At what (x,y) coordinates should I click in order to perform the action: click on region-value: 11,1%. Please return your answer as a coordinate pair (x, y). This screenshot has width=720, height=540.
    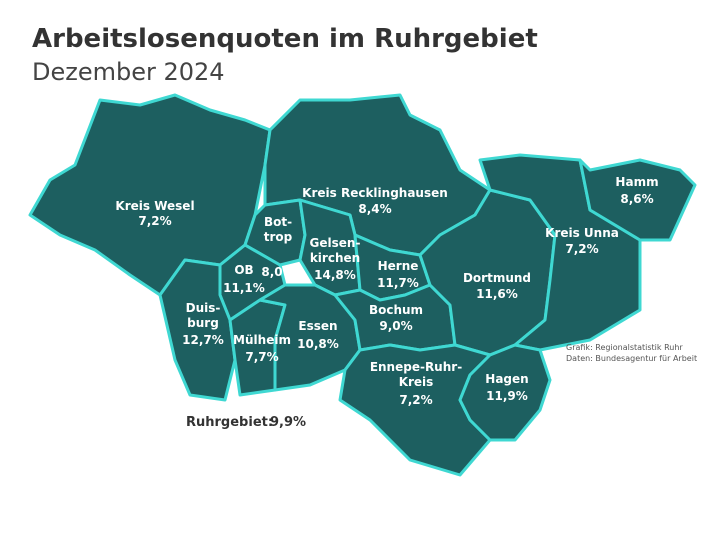
    Looking at the image, I should click on (244, 288).